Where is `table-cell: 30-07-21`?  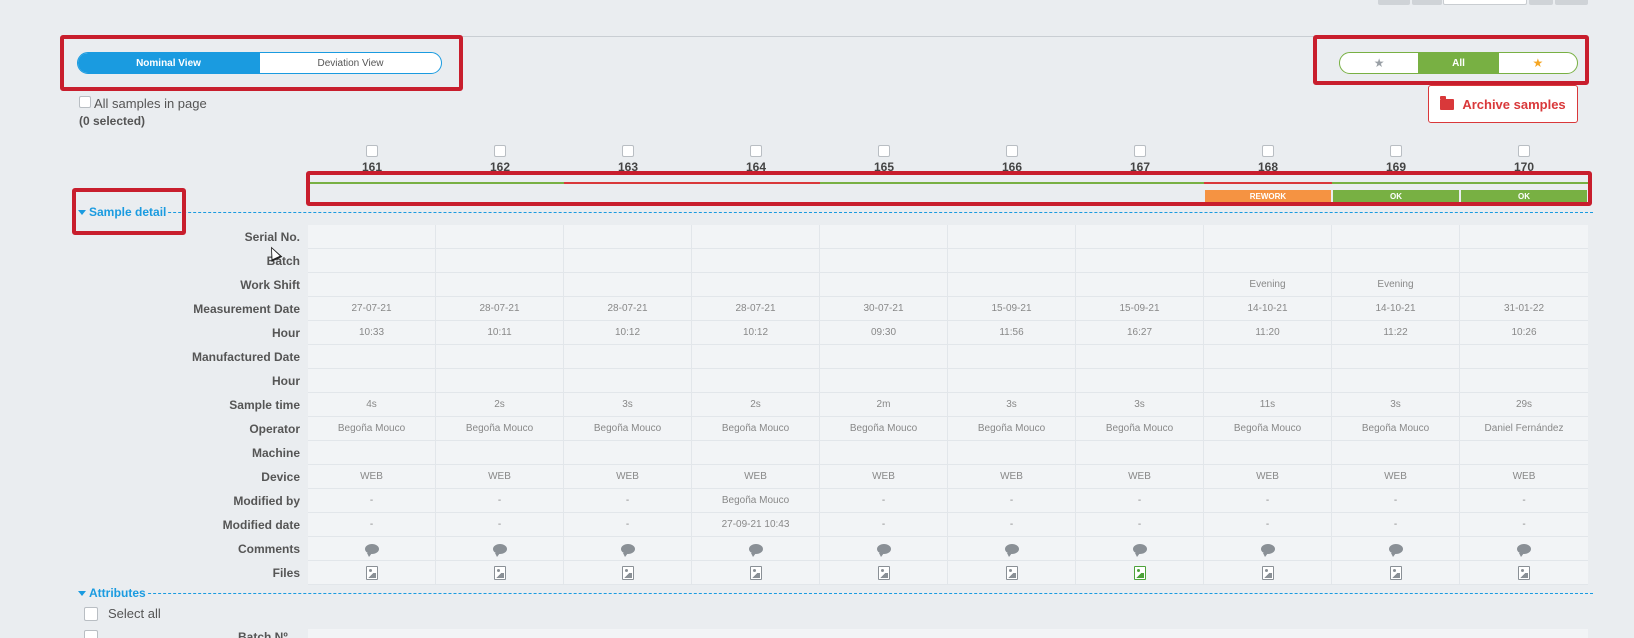
table-cell: 30-07-21 is located at coordinates (884, 308).